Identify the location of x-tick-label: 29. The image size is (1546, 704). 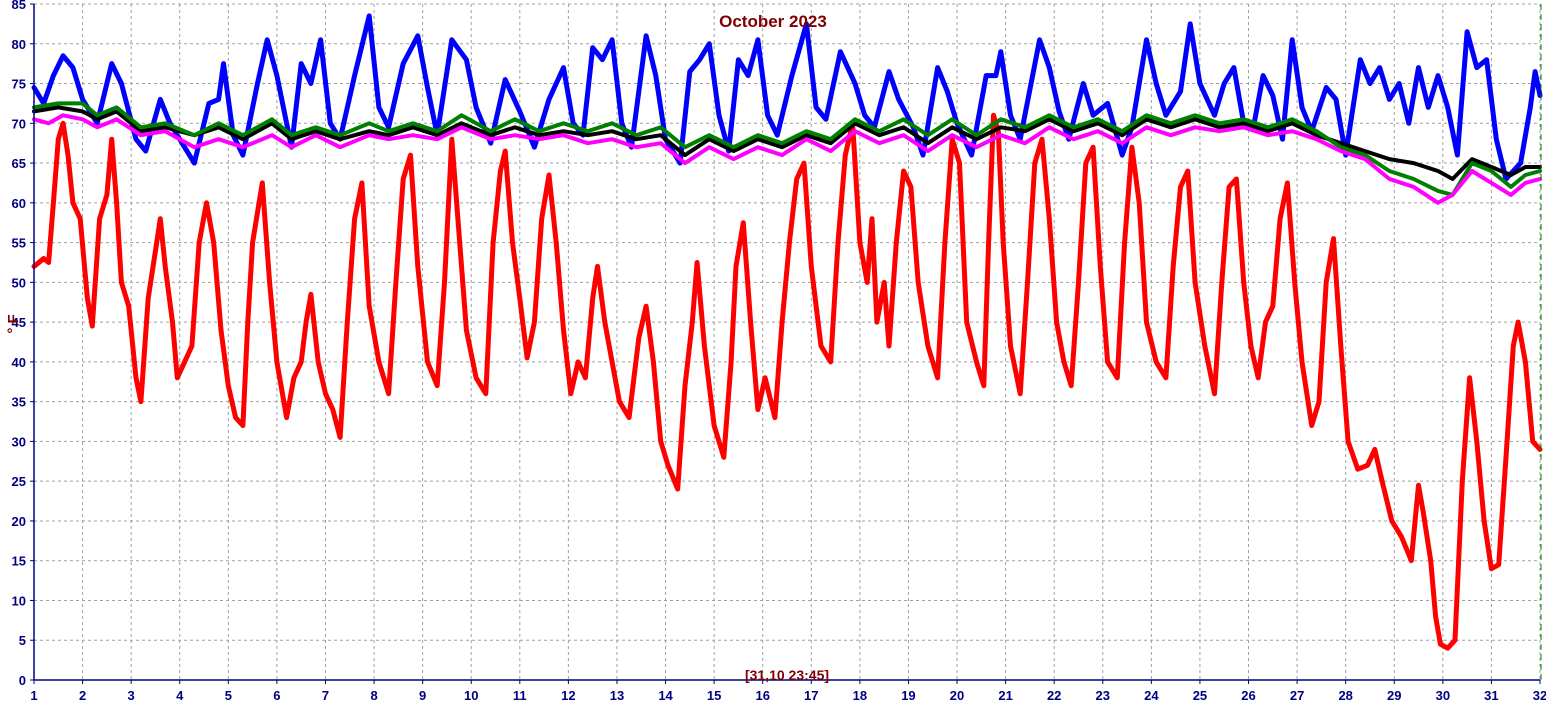
(1394, 695).